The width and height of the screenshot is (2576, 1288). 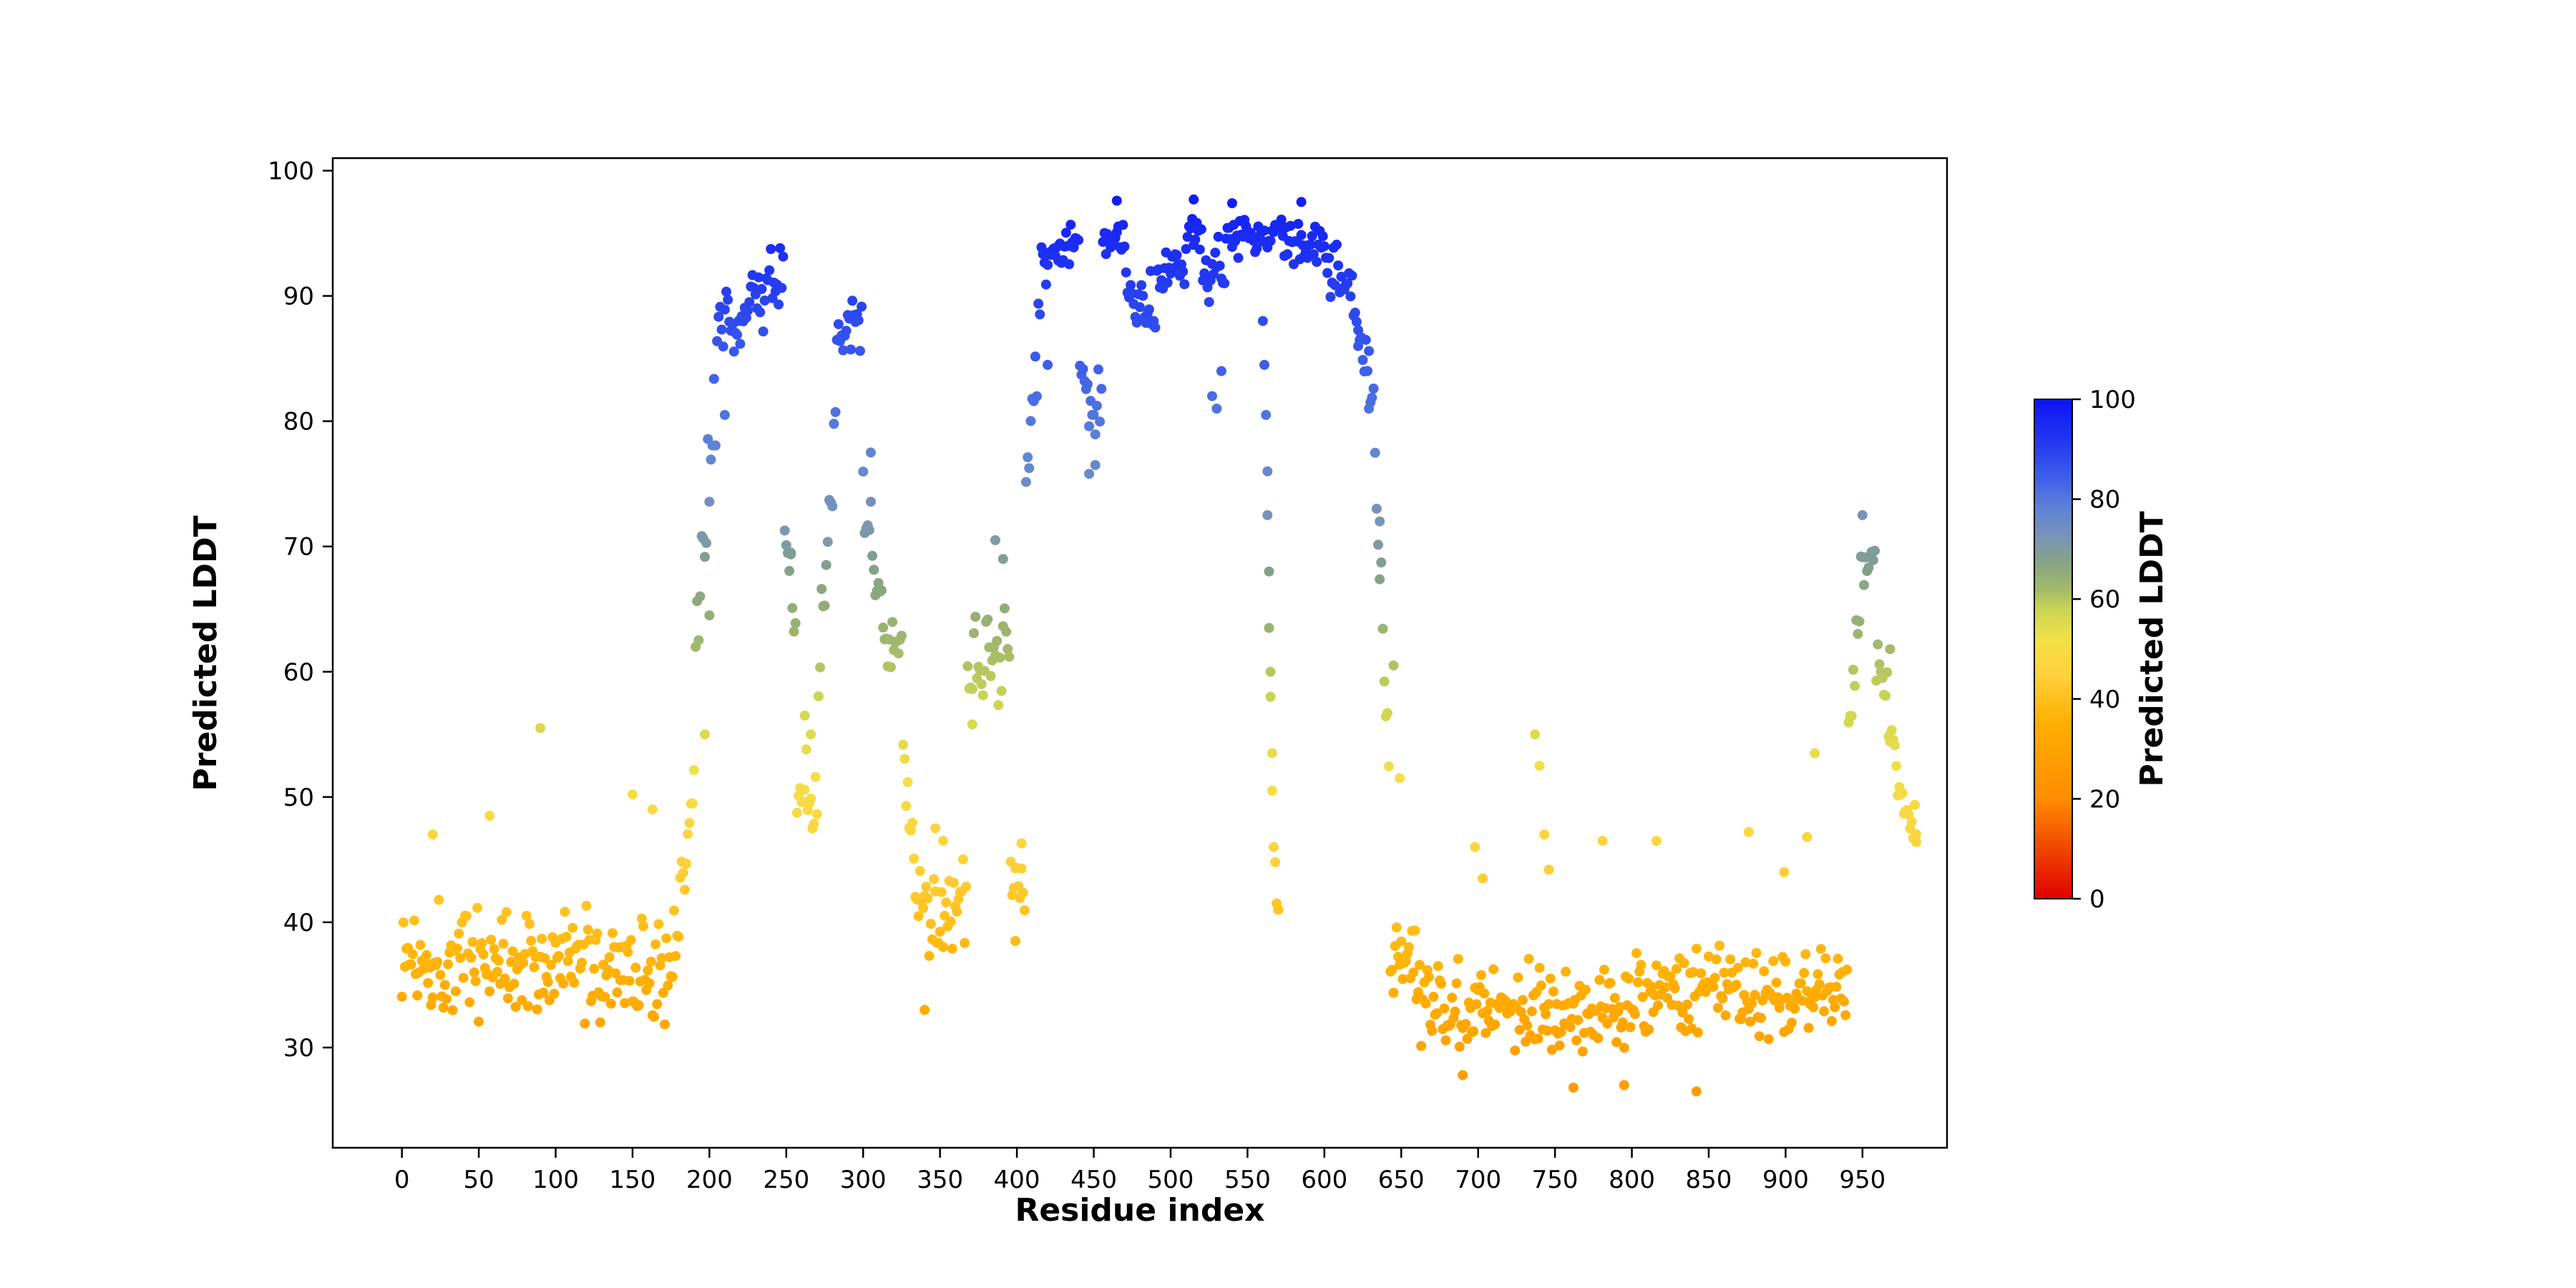 I want to click on x-tick-label: 900, so click(x=1785, y=1180).